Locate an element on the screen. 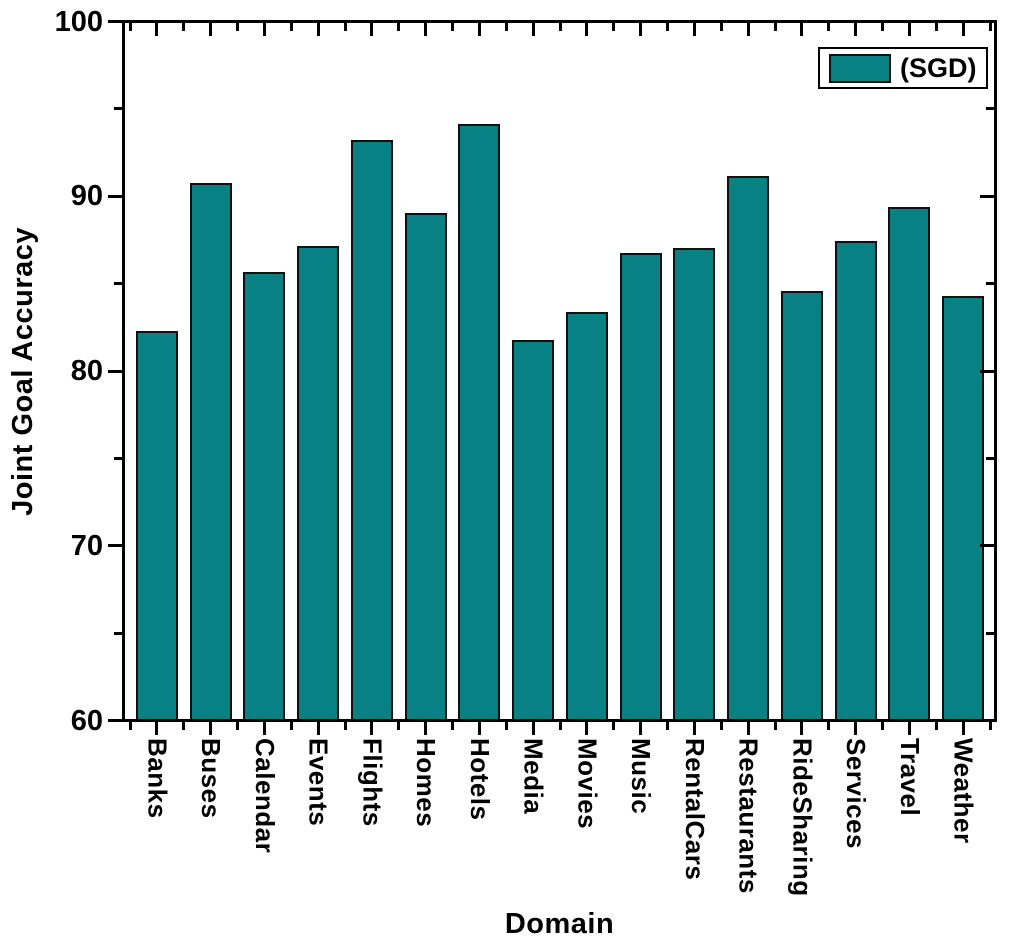  x-tick-label-slot: RentalCars is located at coordinates (695, 817).